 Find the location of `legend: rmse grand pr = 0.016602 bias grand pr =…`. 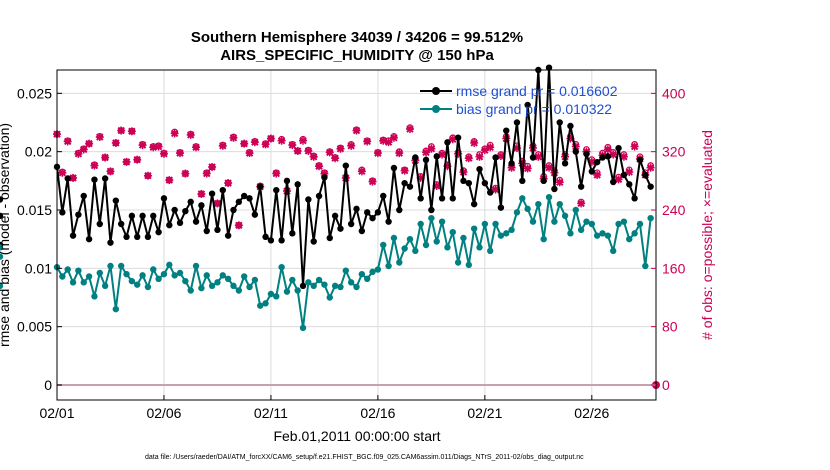

legend: rmse grand pr = 0.016602 bias grand pr =… is located at coordinates (519, 100).